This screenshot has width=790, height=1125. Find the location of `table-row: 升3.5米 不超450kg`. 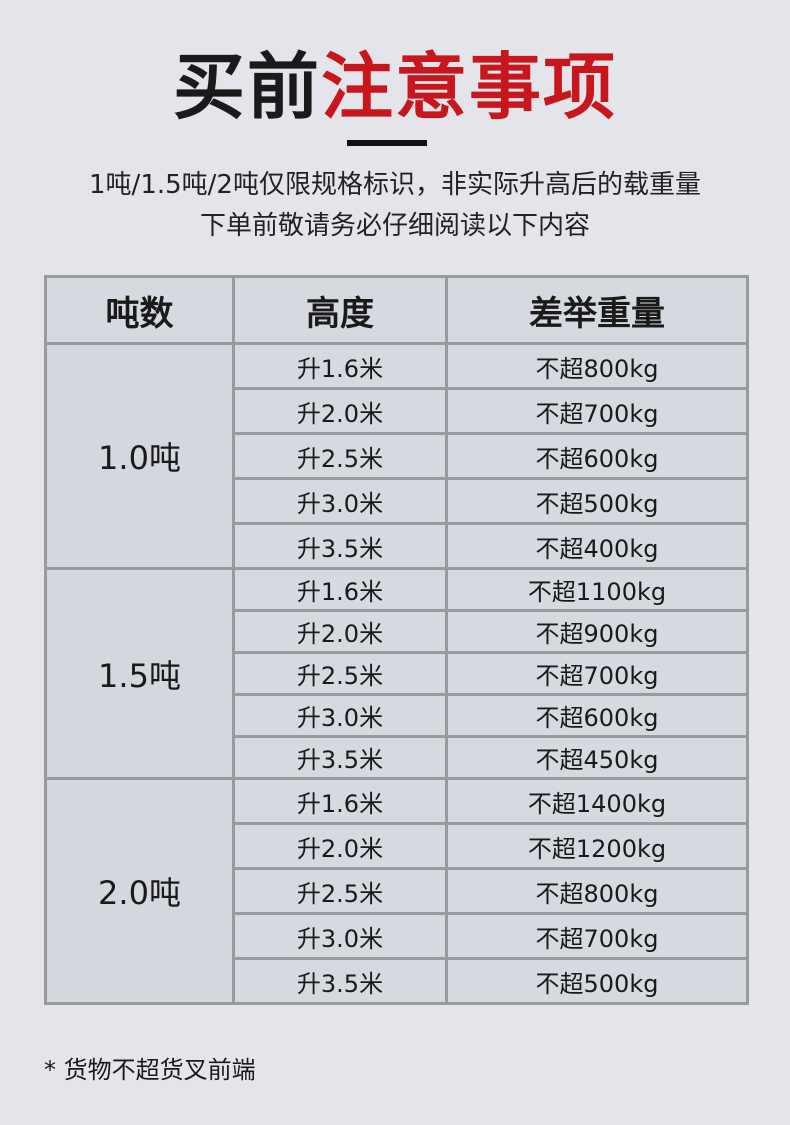

table-row: 升3.5米 不超450kg is located at coordinates (397, 757).